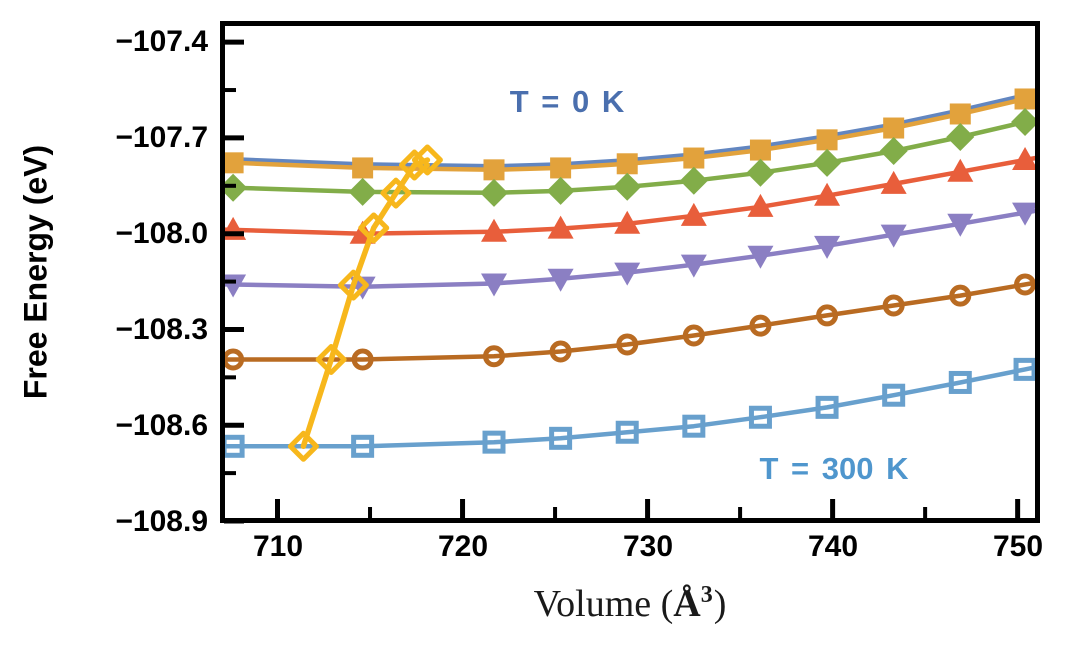  What do you see at coordinates (161, 329) in the screenshot?
I see `y-tick-label: −108.3` at bounding box center [161, 329].